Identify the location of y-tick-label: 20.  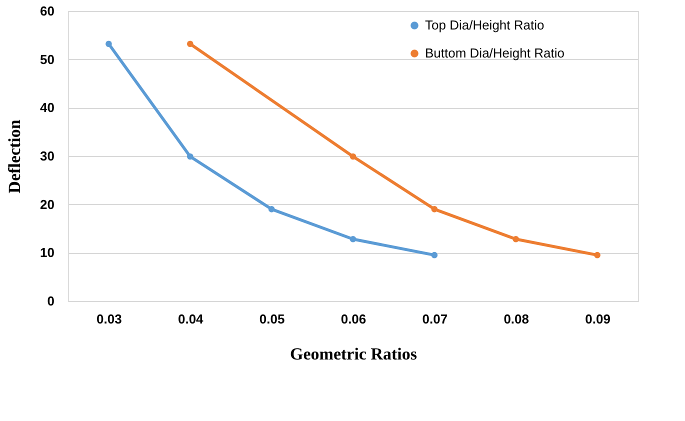
(47, 204).